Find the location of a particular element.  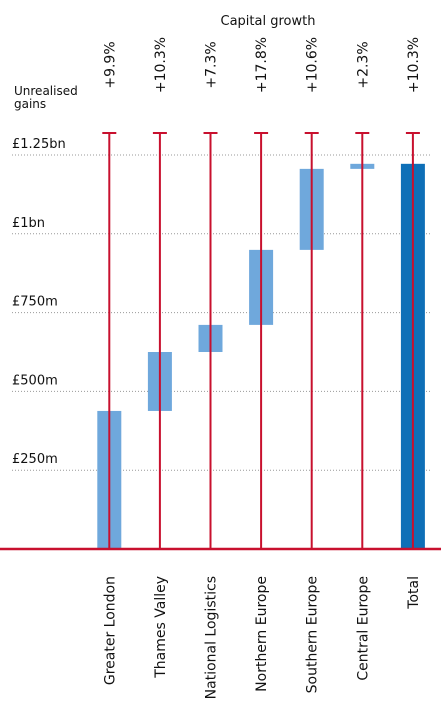

x-tick-label: National Logistics is located at coordinates (212, 637).